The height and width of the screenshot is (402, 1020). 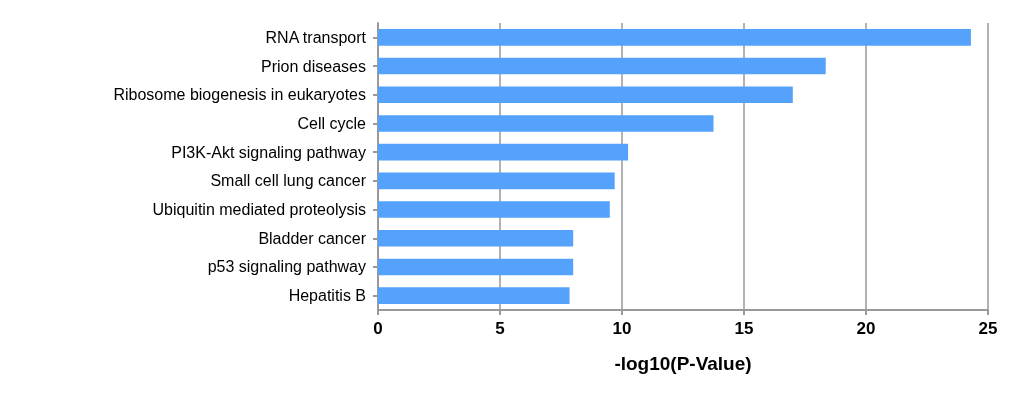 I want to click on x-tick-label: 15, so click(x=744, y=328).